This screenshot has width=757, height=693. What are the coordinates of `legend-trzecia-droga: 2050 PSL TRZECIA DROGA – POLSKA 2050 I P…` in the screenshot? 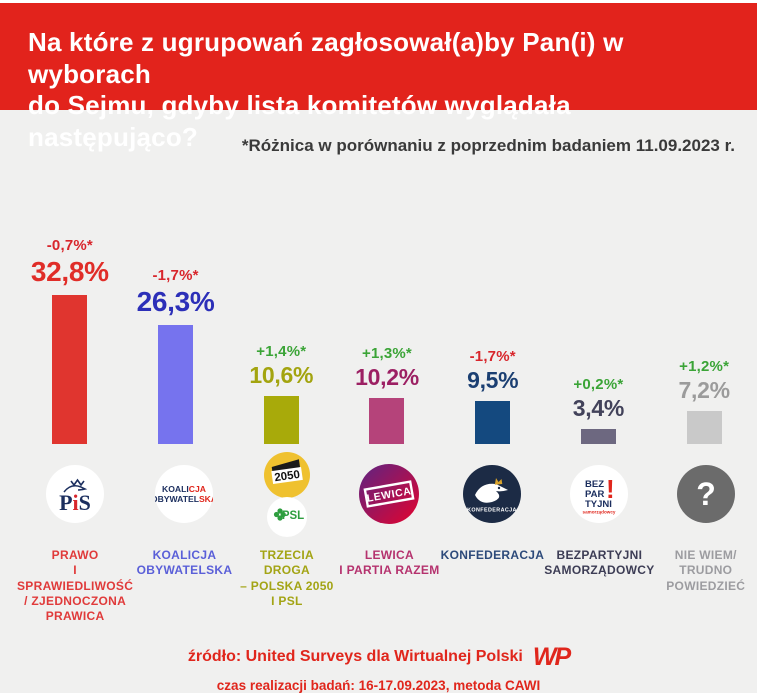 It's located at (287, 534).